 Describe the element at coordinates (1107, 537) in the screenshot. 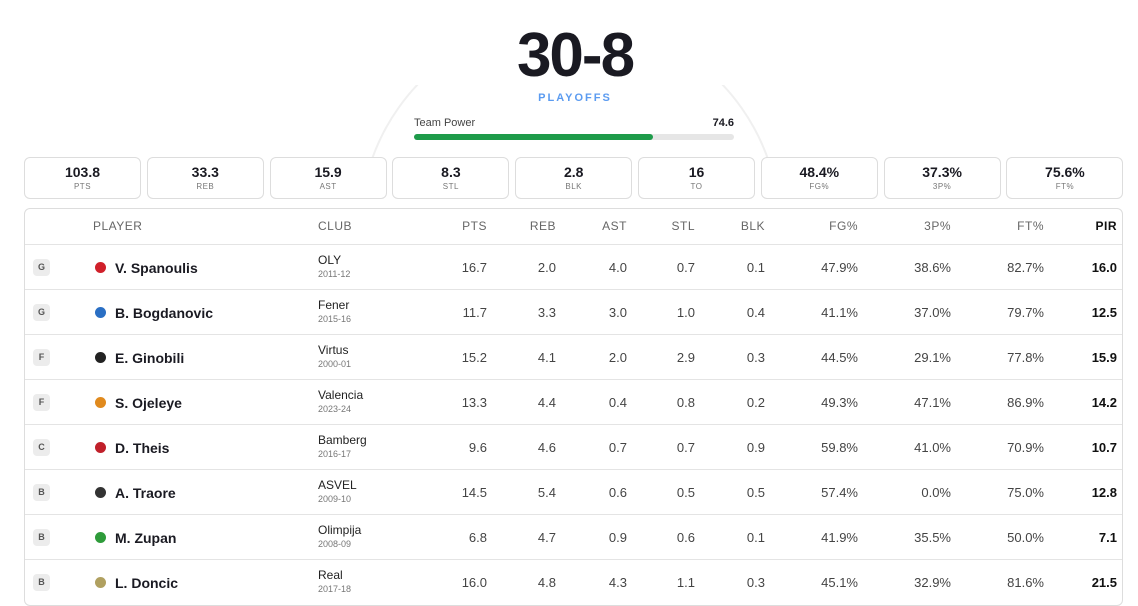

I see `stat-cell: 7.1` at that location.